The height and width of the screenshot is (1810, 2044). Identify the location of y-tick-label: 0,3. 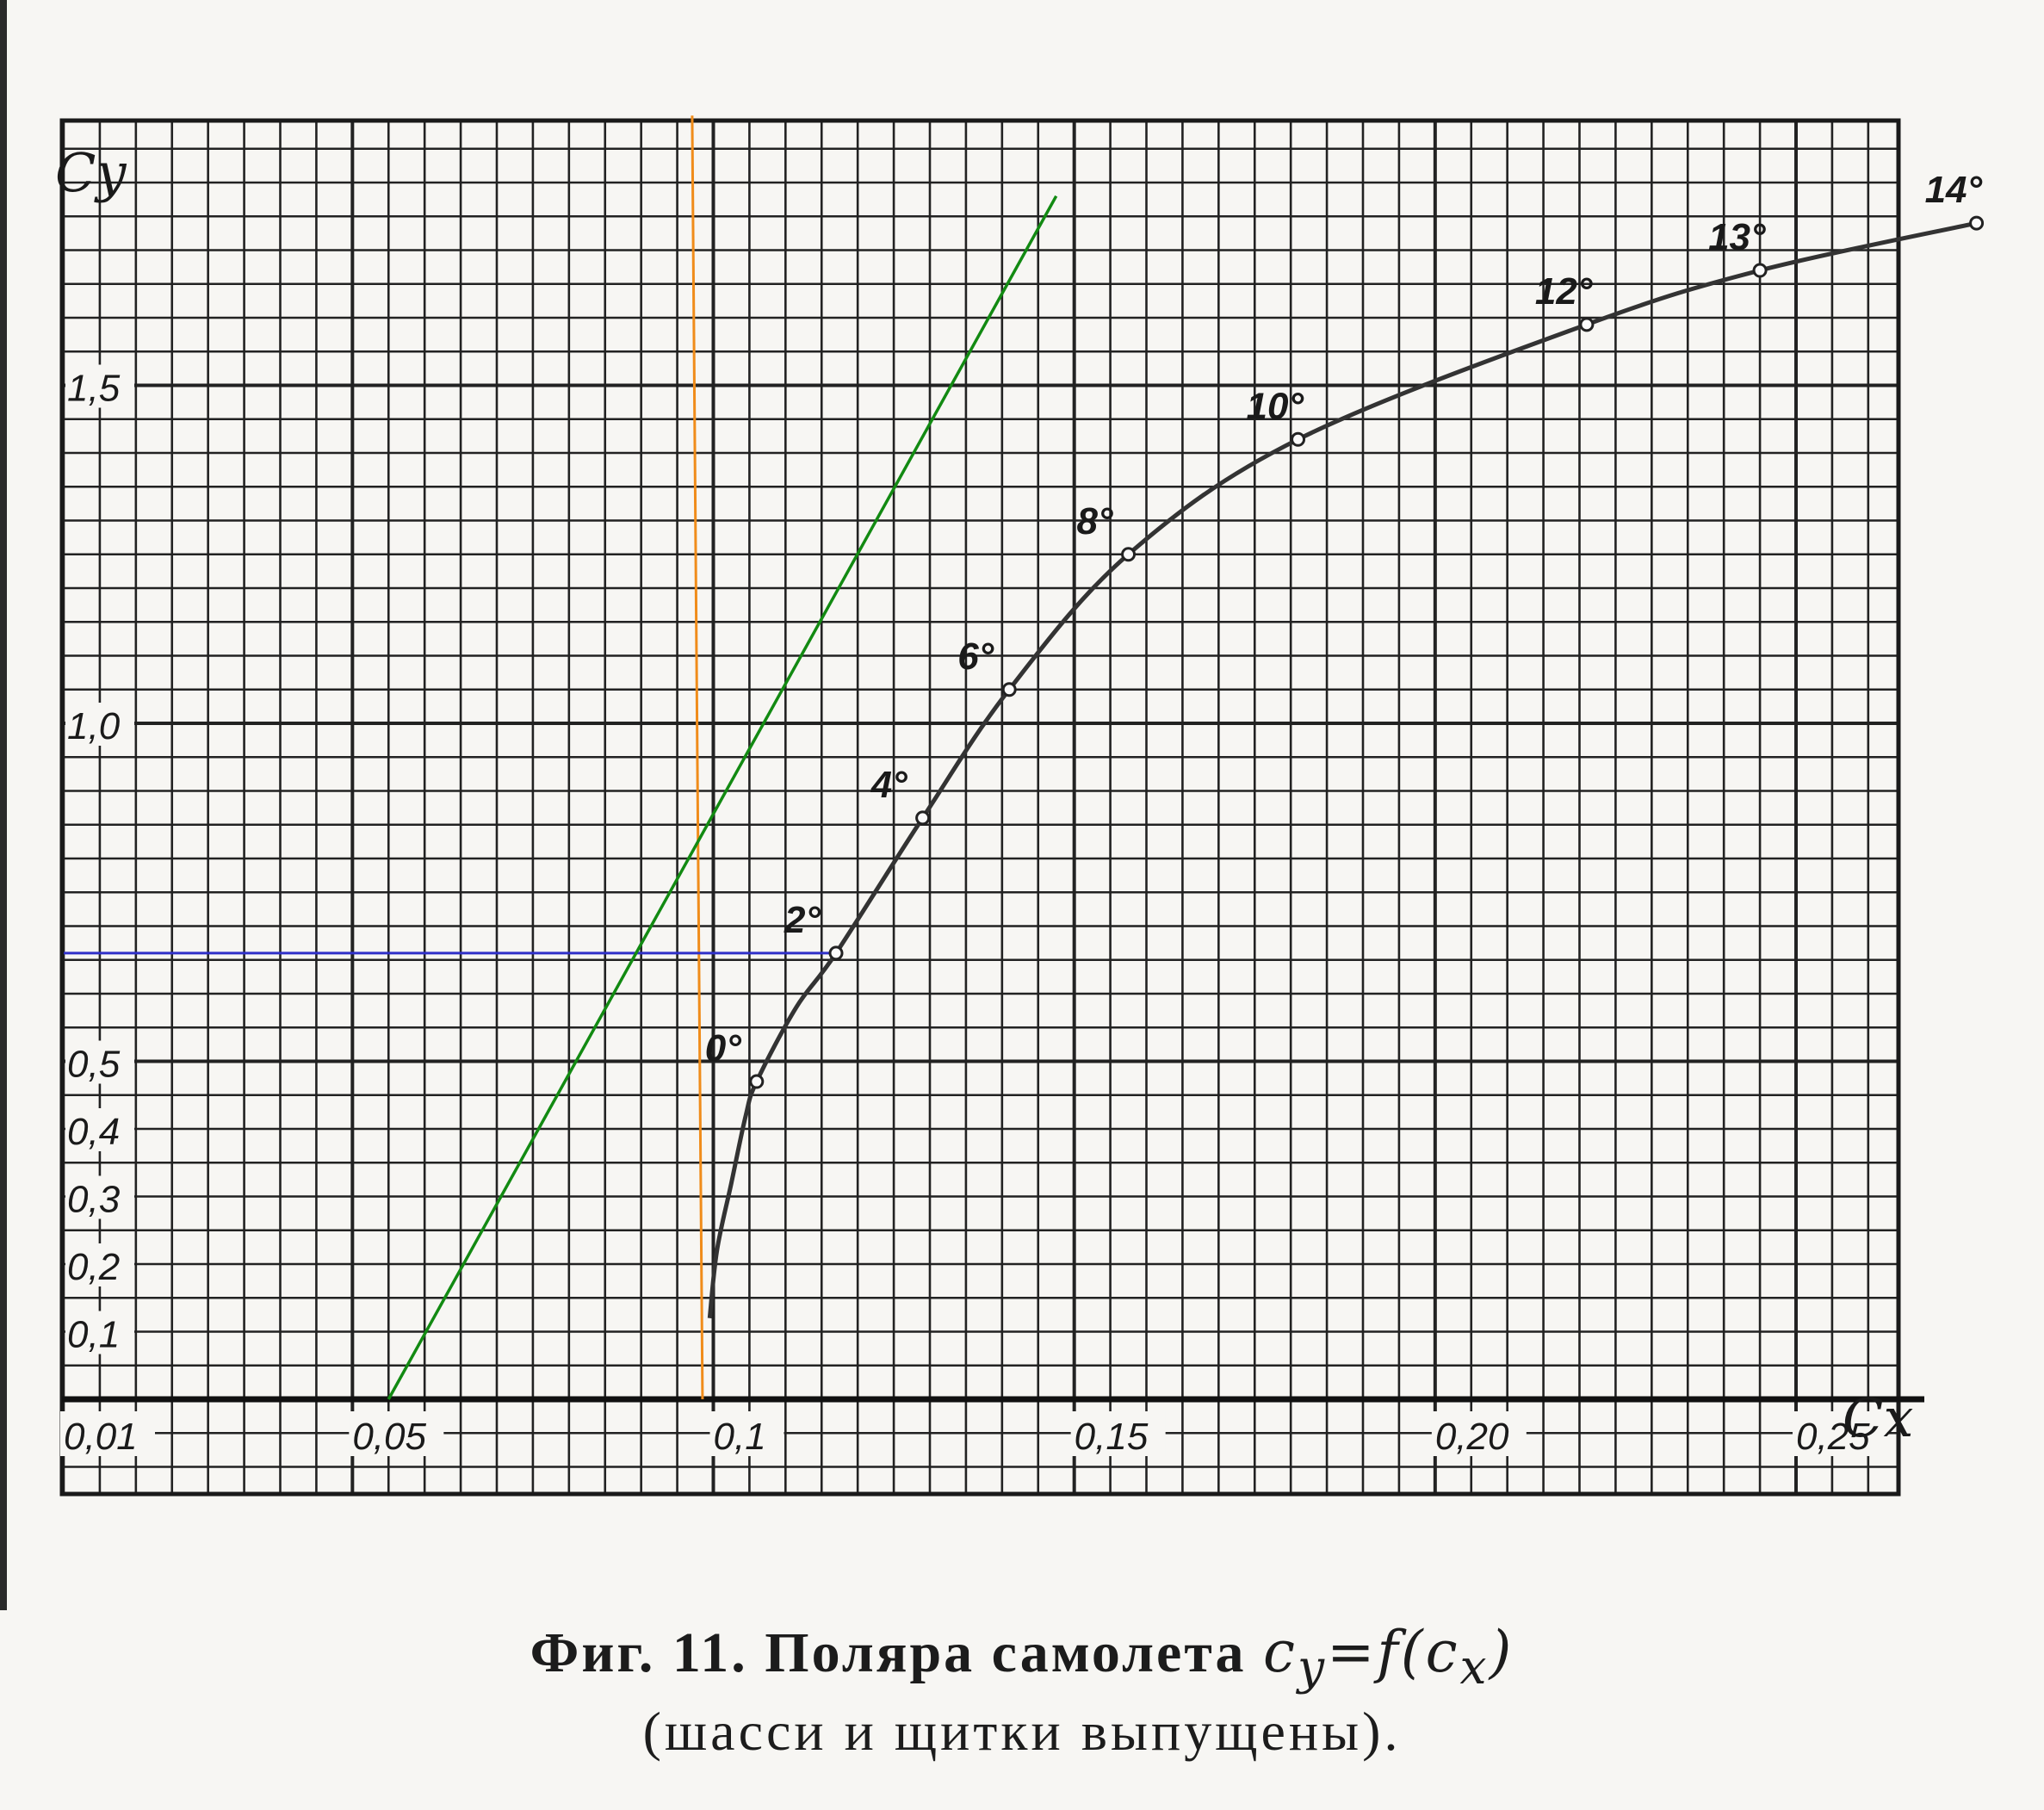
(94, 1200).